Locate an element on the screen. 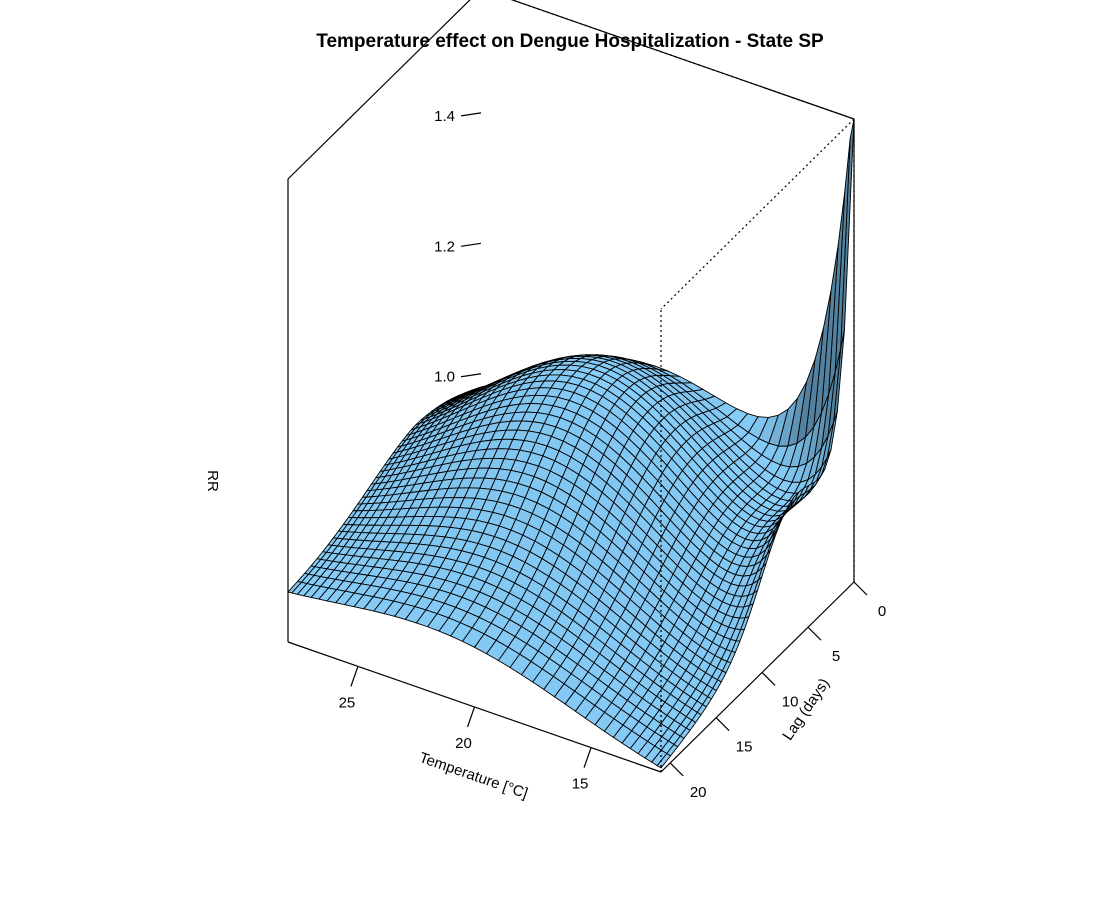 The image size is (1100, 900). x-tick-label: 20 is located at coordinates (463, 743).